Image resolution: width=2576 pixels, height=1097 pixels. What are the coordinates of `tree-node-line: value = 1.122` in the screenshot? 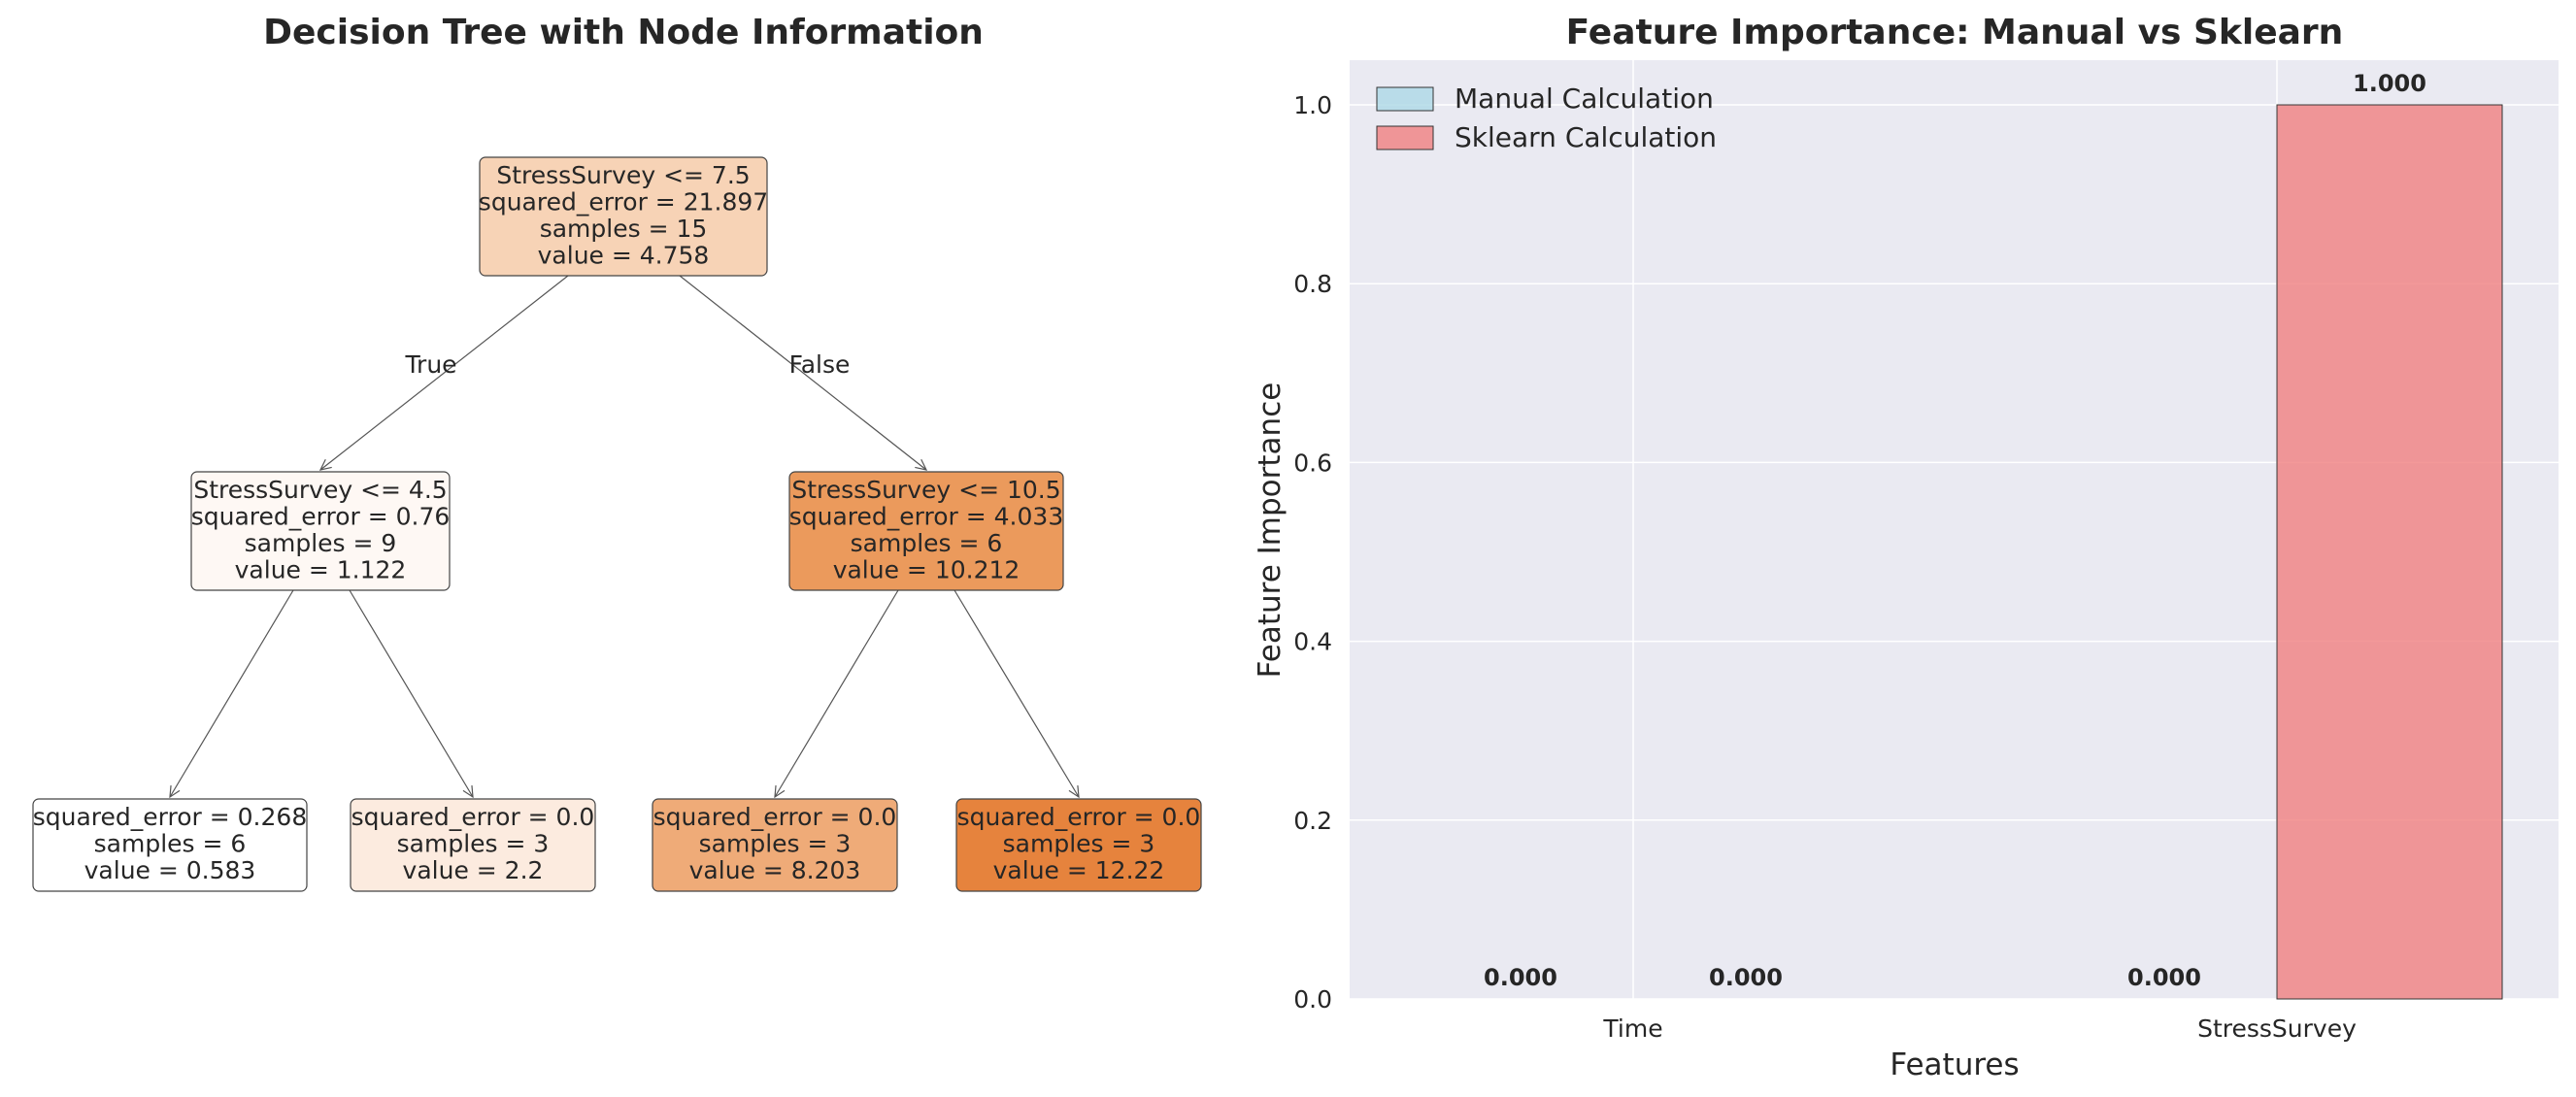 It's located at (321, 570).